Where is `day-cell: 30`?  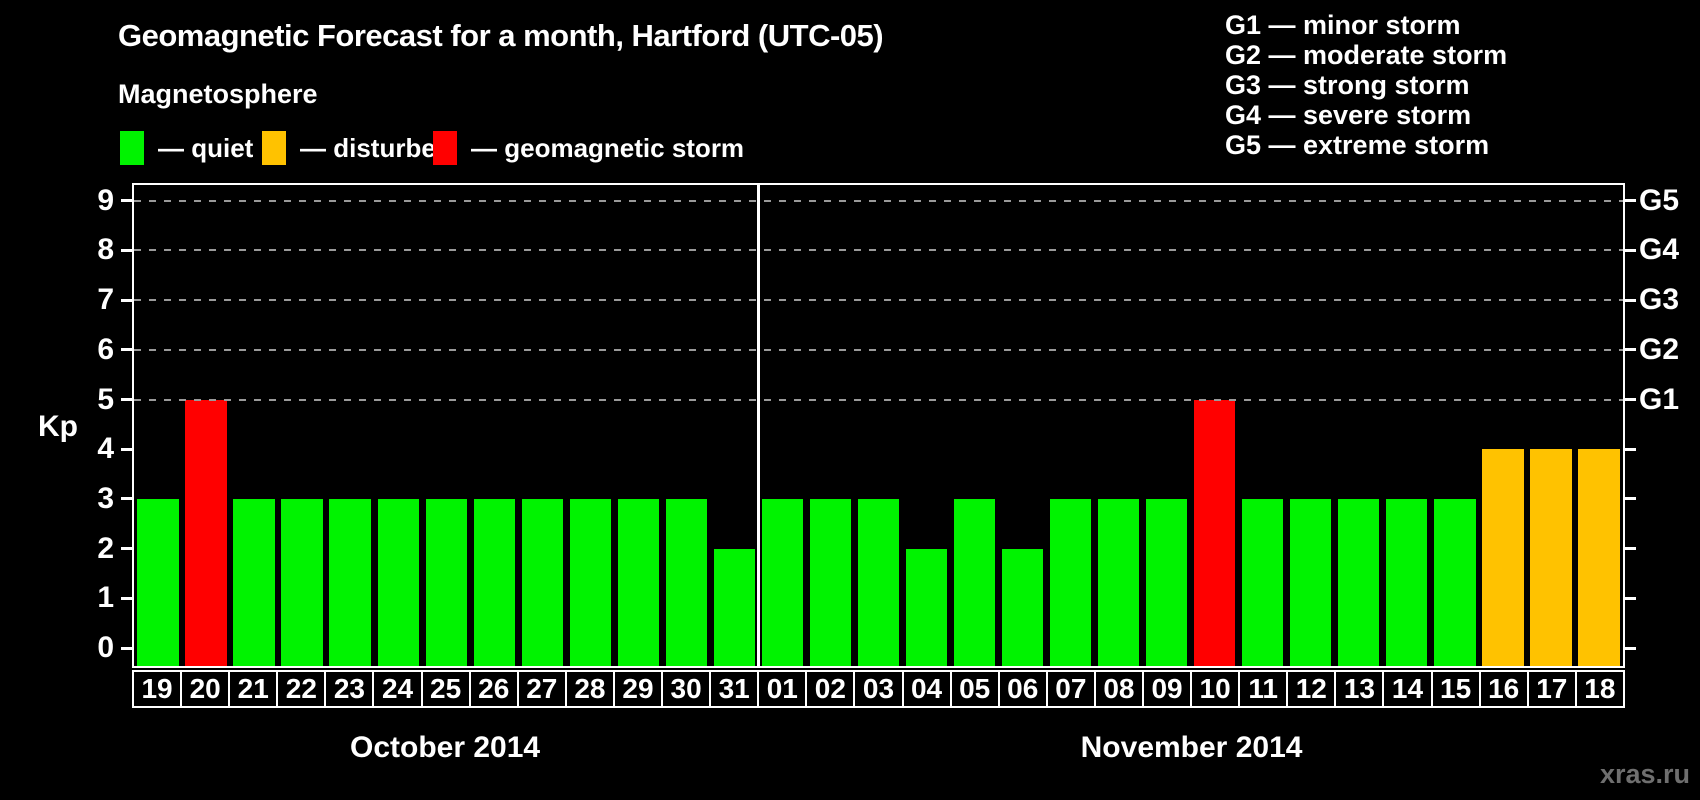 day-cell: 30 is located at coordinates (686, 689).